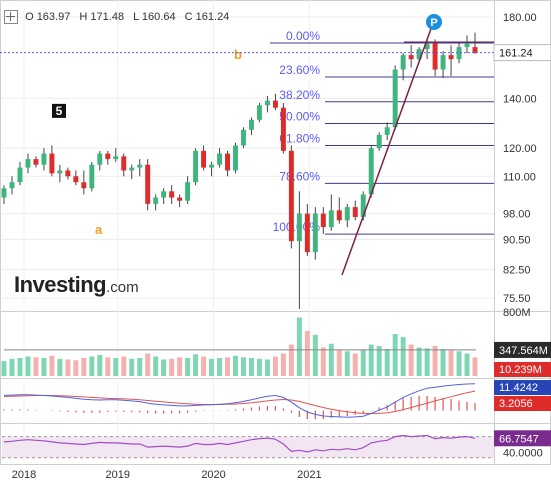  I want to click on wave-label-p: P, so click(433, 23).